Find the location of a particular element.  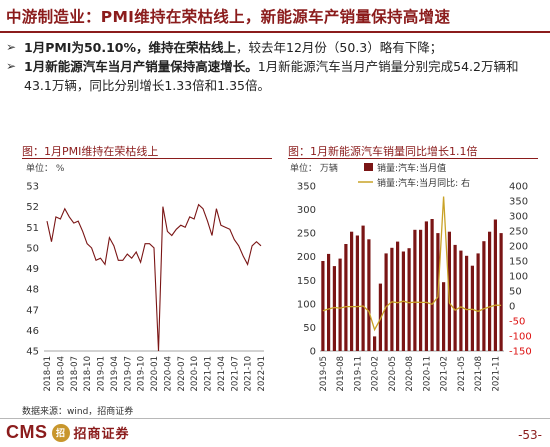

logo-text: CMS is located at coordinates (27, 432).